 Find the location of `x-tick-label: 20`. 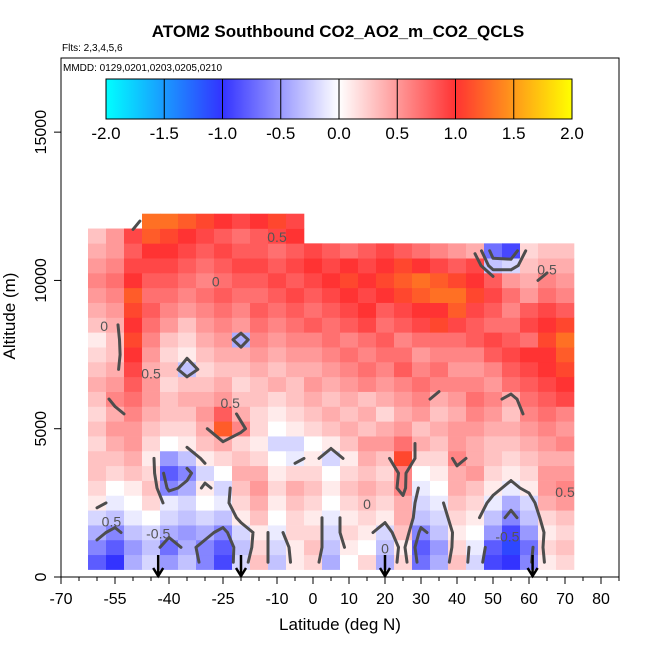

x-tick-label: 20 is located at coordinates (385, 599).